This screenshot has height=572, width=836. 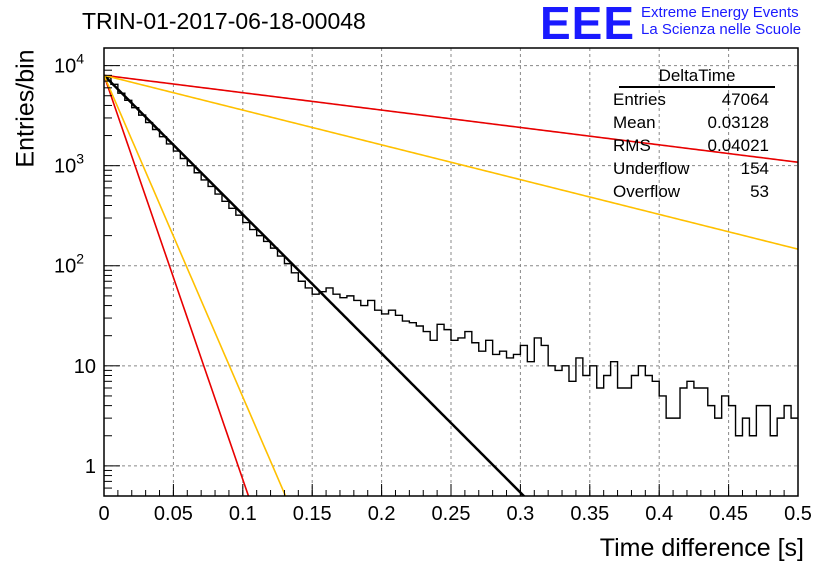 What do you see at coordinates (25, 108) in the screenshot?
I see `y-axis-label: Entries/bin` at bounding box center [25, 108].